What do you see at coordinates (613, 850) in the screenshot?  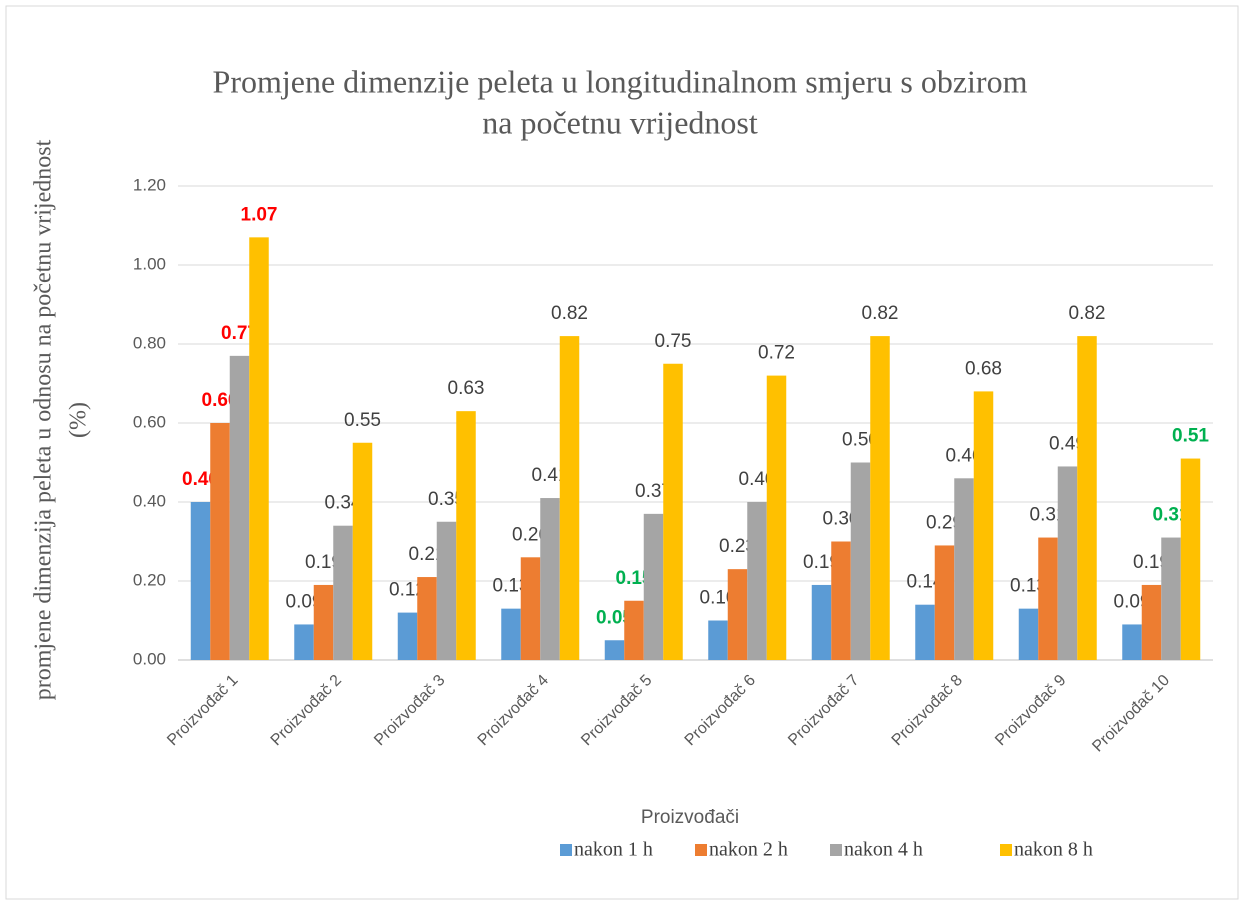 I see `legend-label: nakon 1 h` at bounding box center [613, 850].